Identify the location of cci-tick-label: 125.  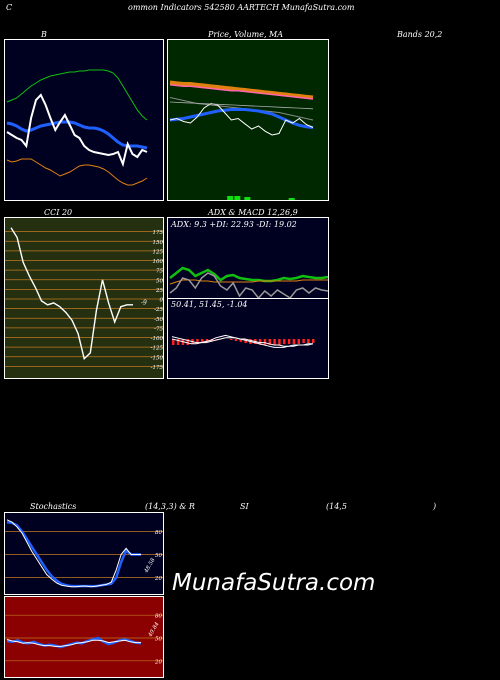
(158, 252).